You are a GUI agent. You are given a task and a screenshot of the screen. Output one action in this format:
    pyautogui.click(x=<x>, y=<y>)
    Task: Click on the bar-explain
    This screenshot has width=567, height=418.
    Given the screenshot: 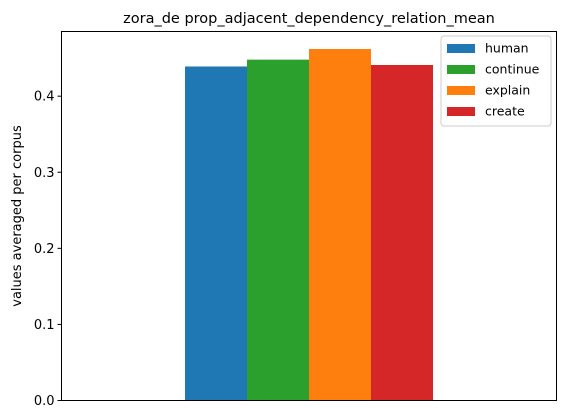 What is the action you would take?
    pyautogui.click(x=340, y=224)
    